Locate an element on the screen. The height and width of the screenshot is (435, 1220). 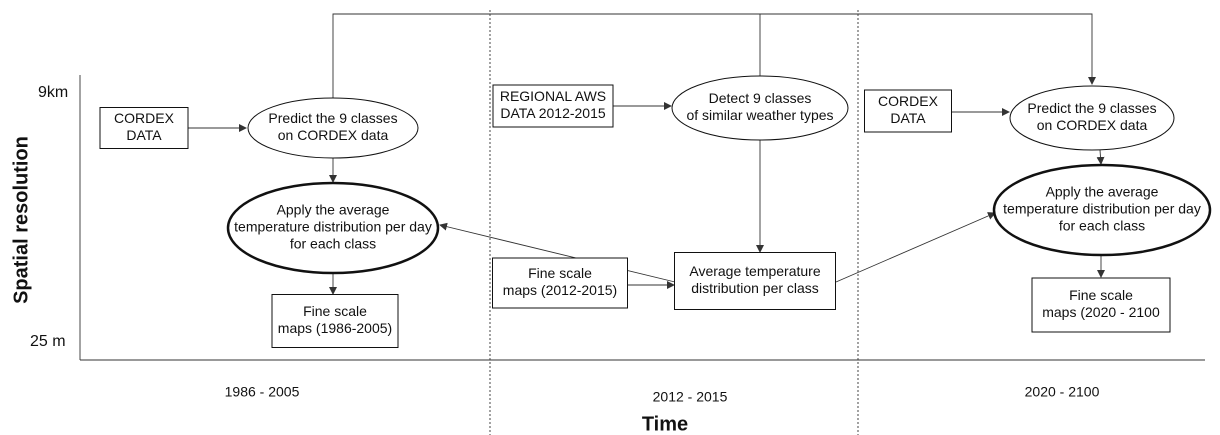
y-tick-label: 9km is located at coordinates (53, 92).